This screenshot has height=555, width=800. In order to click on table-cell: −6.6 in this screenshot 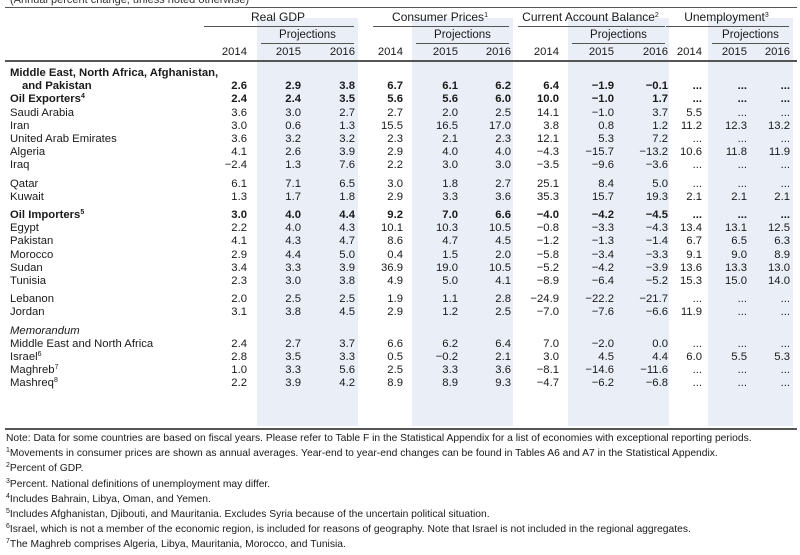, I will do `click(656, 312)`.